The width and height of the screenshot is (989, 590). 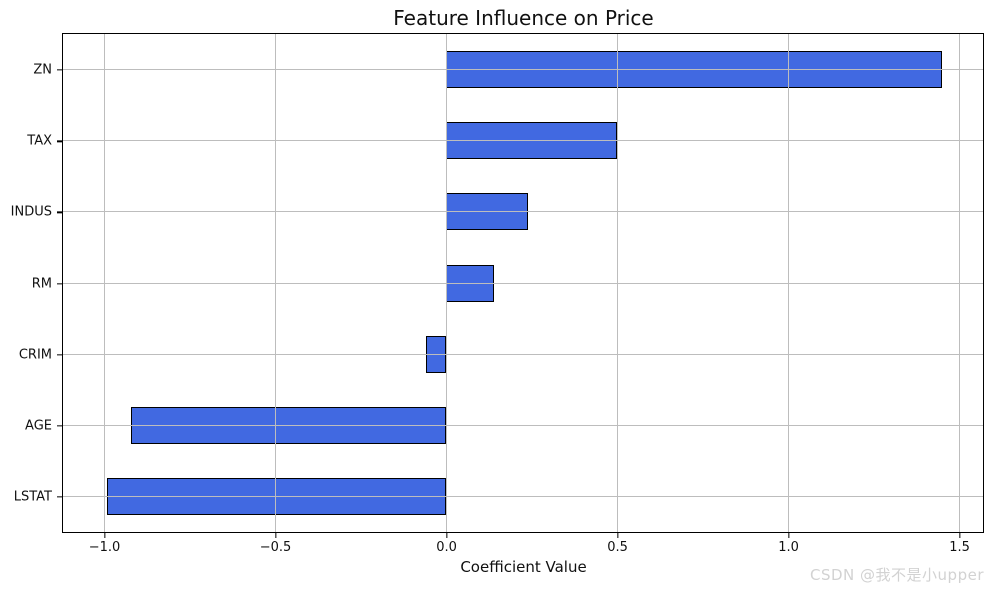 I want to click on x-axis-label: Coefficient Value, so click(x=523, y=567).